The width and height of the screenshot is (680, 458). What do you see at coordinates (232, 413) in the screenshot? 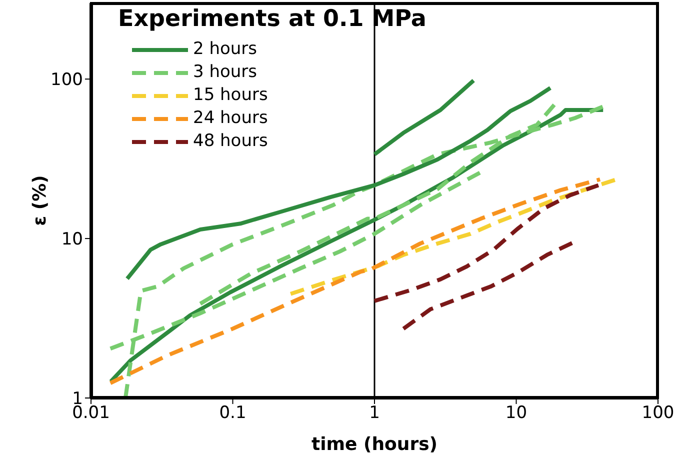
I see `x-tick-label: 0.1` at bounding box center [232, 413].